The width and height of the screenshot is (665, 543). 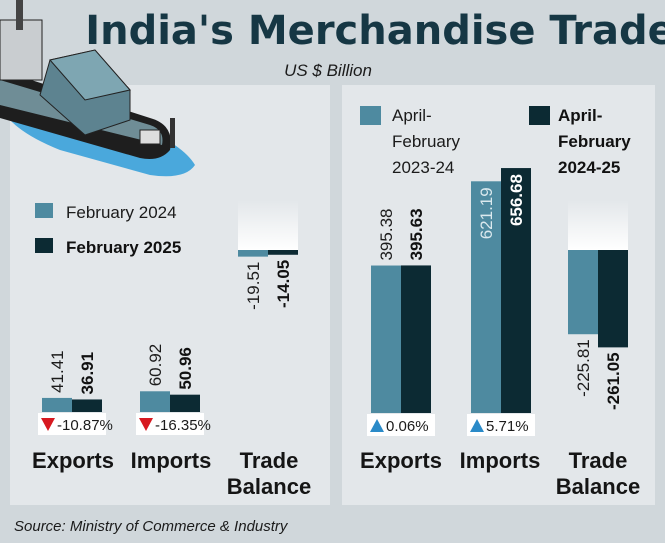 What do you see at coordinates (375, 31) in the screenshot?
I see `page-title: India's Merchandise Trade` at bounding box center [375, 31].